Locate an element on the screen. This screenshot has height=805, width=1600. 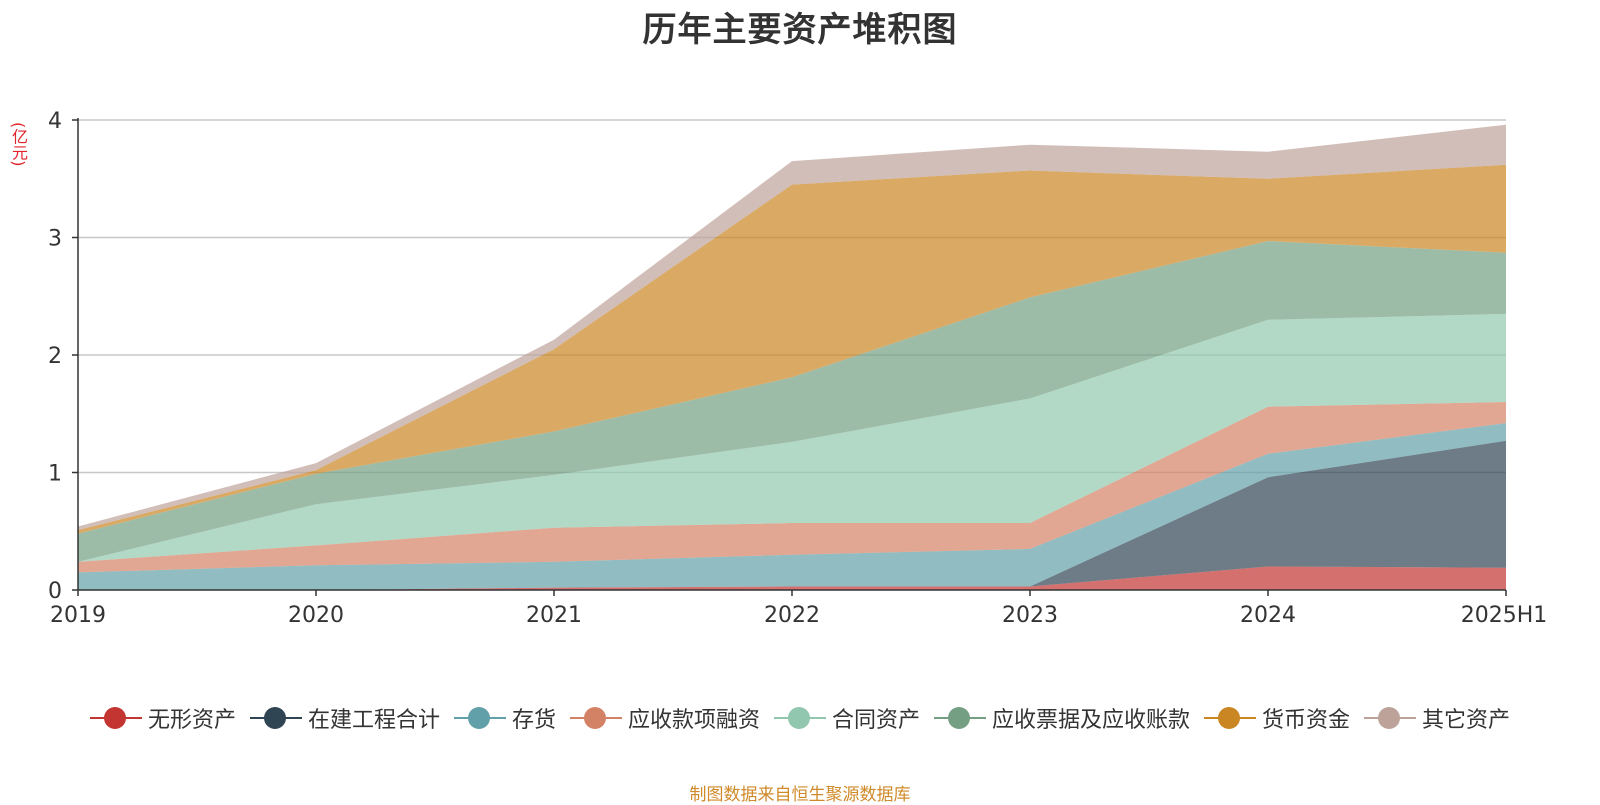
y-tick-label: 4 is located at coordinates (55, 121).